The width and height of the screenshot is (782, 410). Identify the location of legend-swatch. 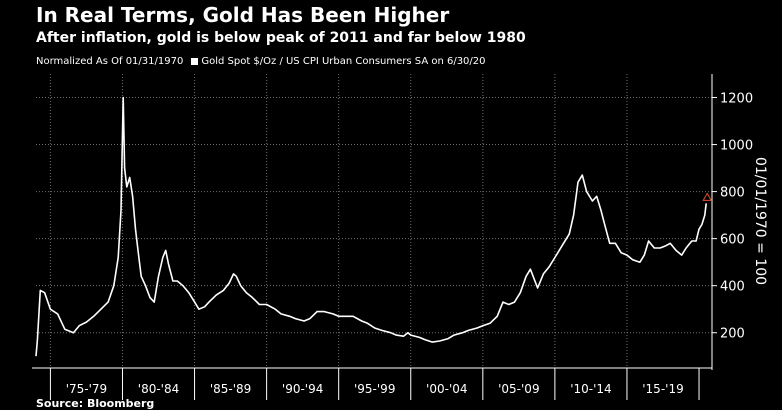
(195, 61).